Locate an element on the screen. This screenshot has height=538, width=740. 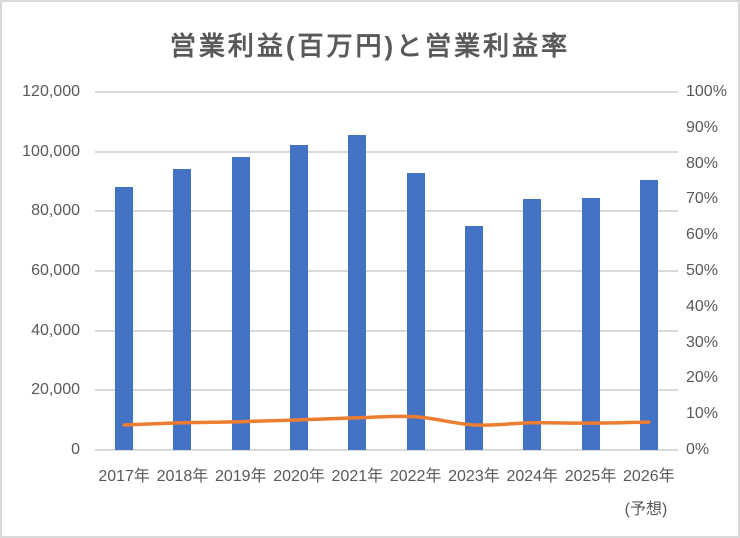
x-axis-tick-label: 2024年 is located at coordinates (532, 476).